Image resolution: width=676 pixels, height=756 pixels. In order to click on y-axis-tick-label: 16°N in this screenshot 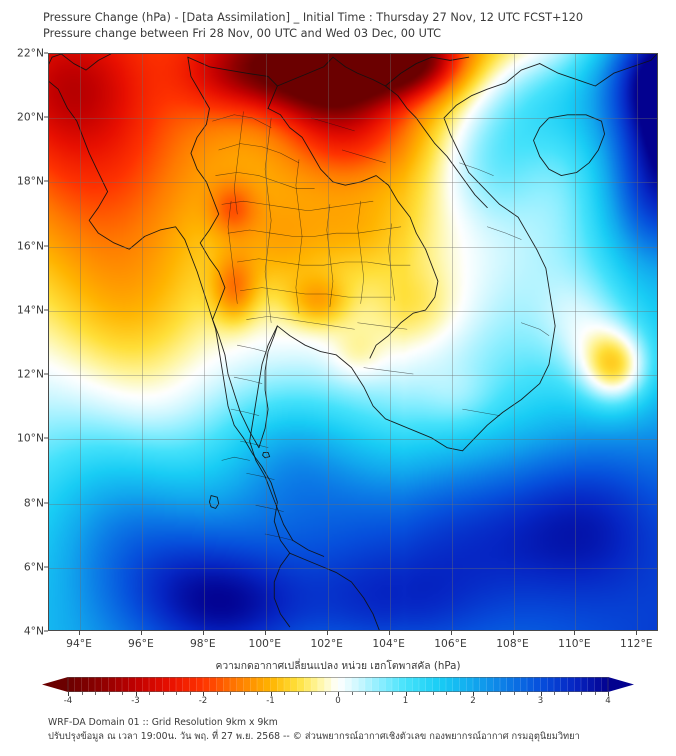, I will do `click(30, 246)`.